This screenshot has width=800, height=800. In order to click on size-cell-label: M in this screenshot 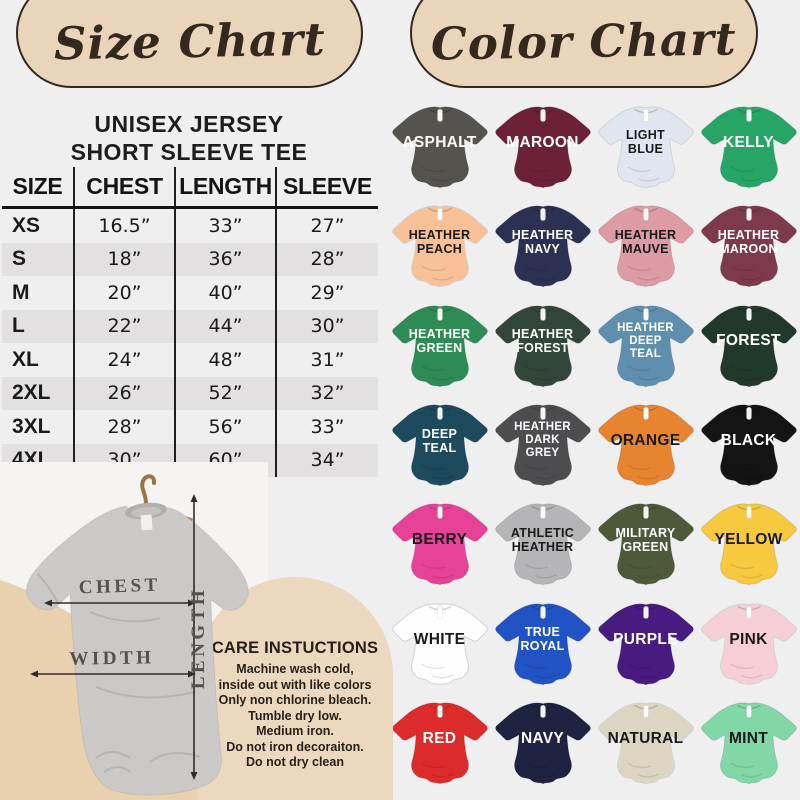, I will do `click(21, 292)`.